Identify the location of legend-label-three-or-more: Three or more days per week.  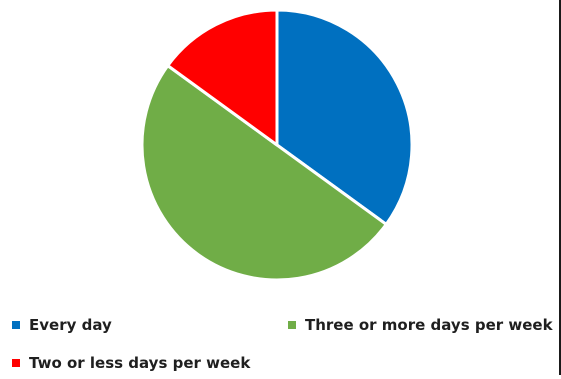
(429, 325).